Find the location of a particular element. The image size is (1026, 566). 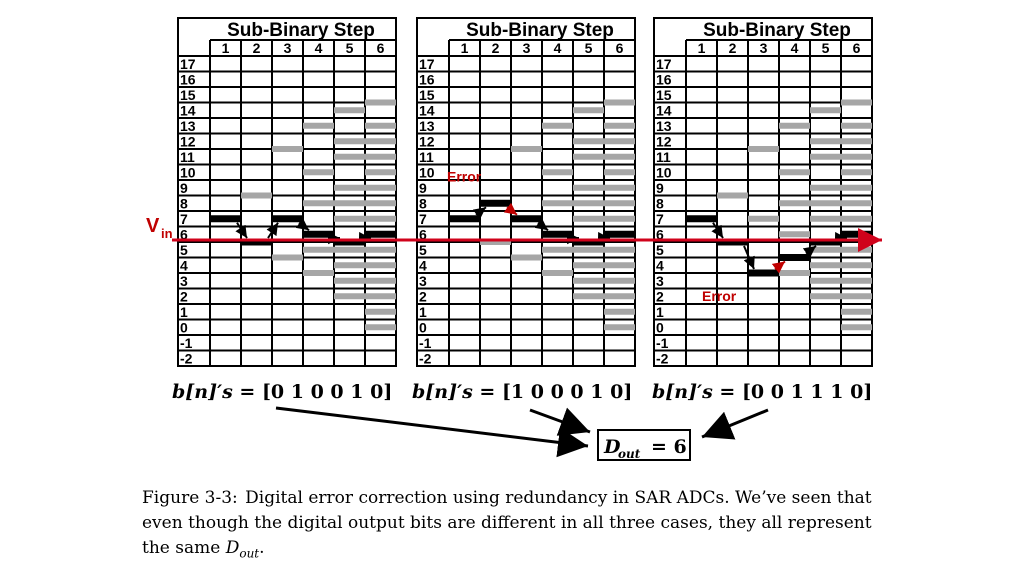

bits-text: b[n]′s = [1 0 0 0 1 0] is located at coordinates (522, 392).